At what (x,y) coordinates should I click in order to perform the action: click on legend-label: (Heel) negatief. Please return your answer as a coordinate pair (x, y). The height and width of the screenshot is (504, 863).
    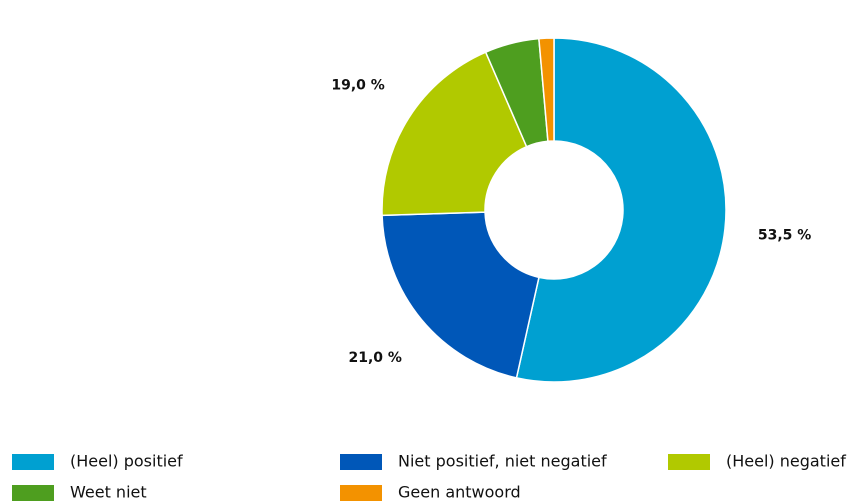
    Looking at the image, I should click on (786, 461).